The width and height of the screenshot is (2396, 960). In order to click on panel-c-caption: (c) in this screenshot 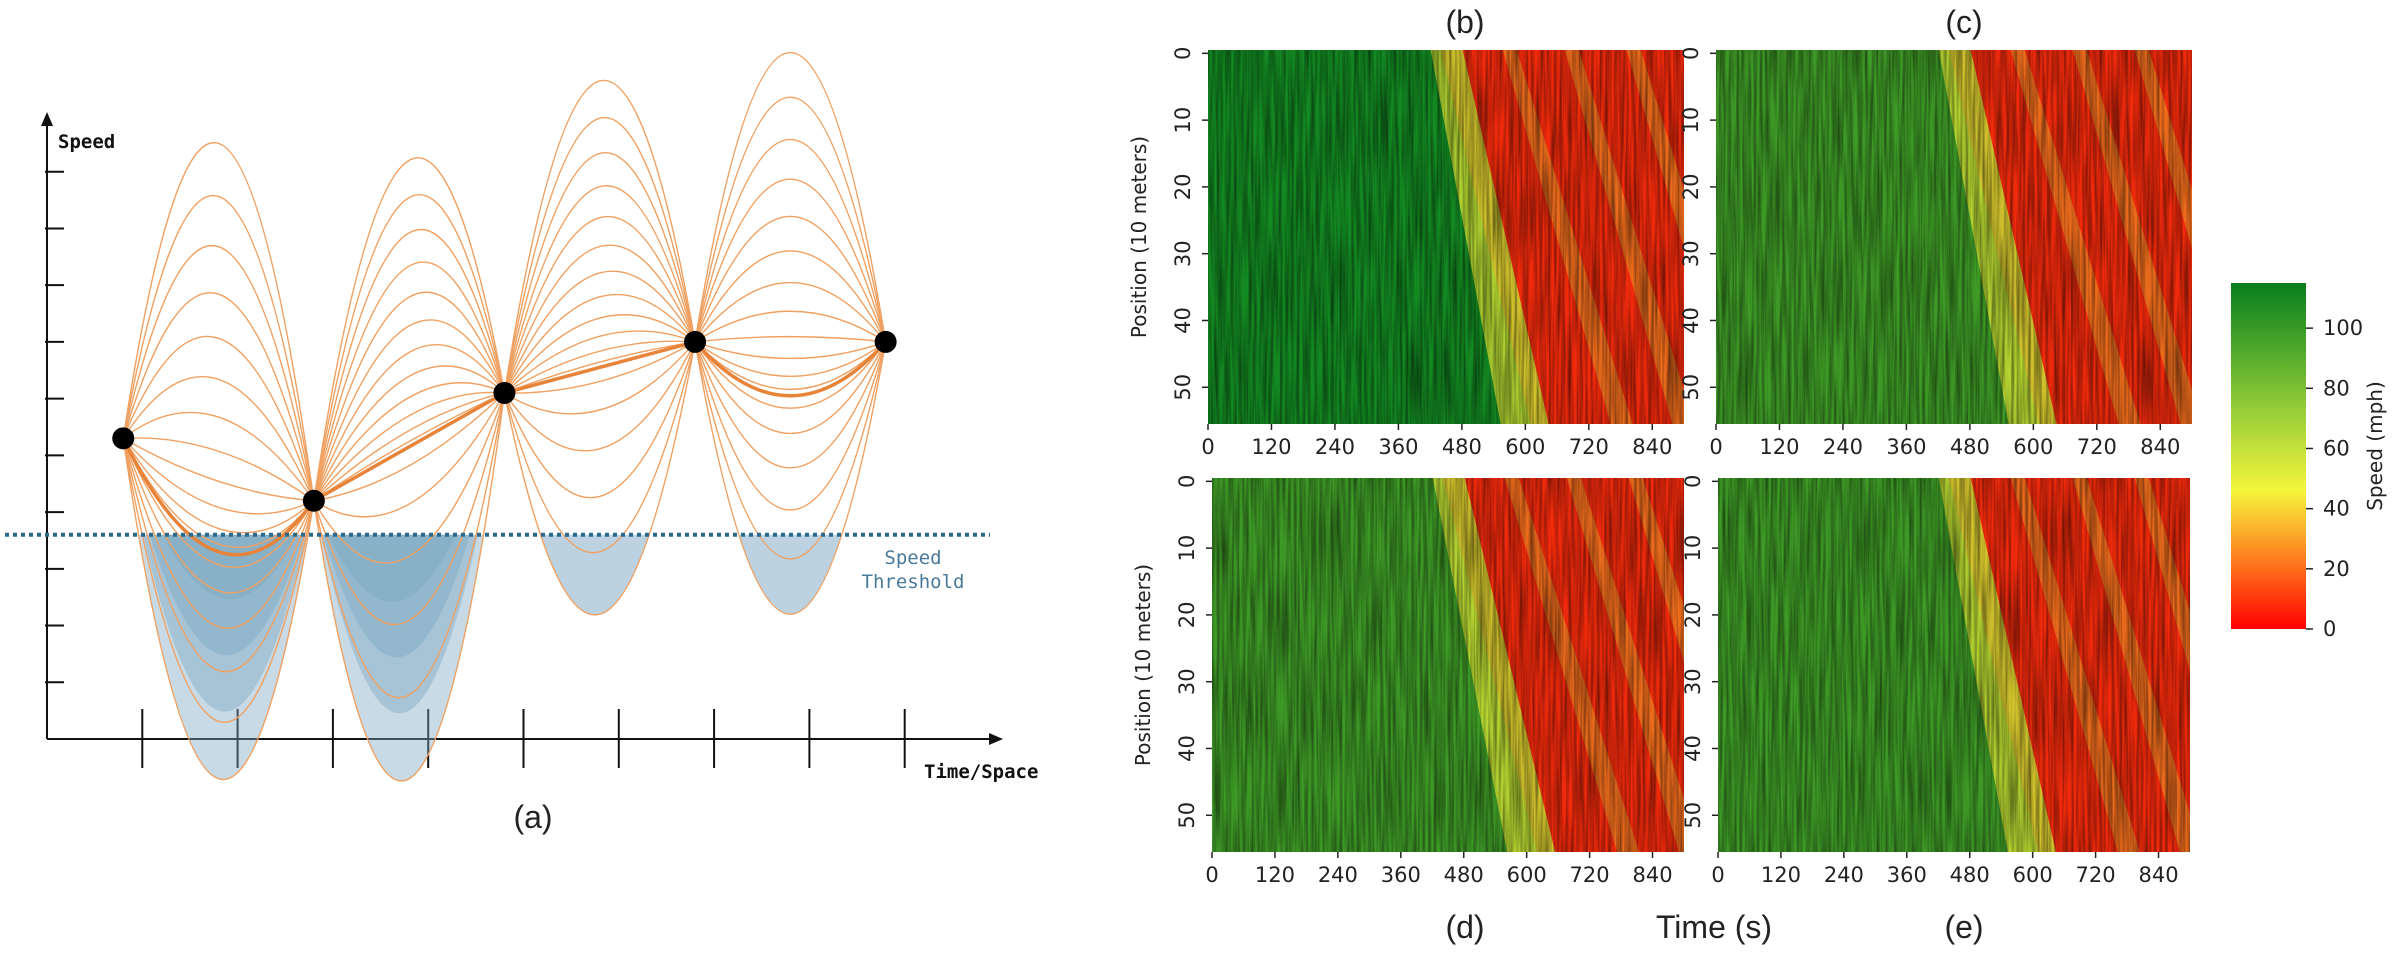, I will do `click(1963, 22)`.